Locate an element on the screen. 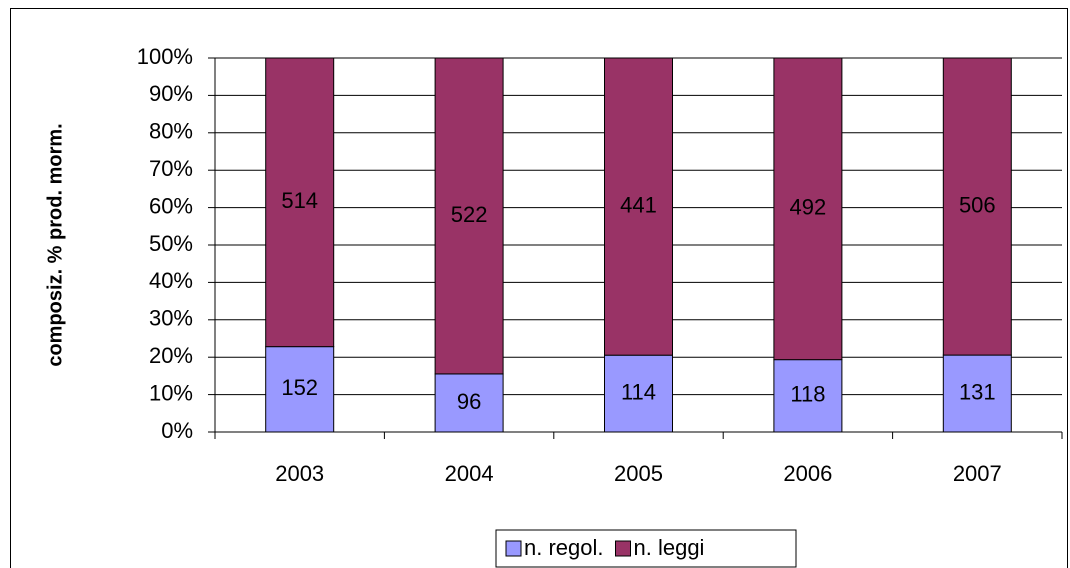 This screenshot has width=1070, height=568. y-tick-label: 30% is located at coordinates (171, 318).